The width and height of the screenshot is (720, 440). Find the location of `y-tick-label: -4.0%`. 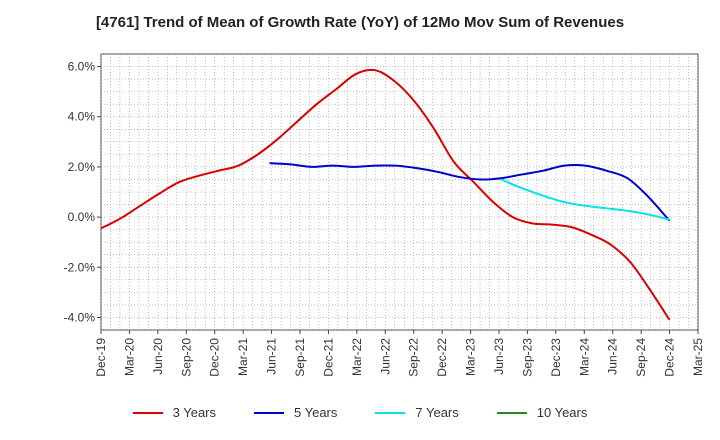

y-tick-label: -4.0% is located at coordinates (80, 317).